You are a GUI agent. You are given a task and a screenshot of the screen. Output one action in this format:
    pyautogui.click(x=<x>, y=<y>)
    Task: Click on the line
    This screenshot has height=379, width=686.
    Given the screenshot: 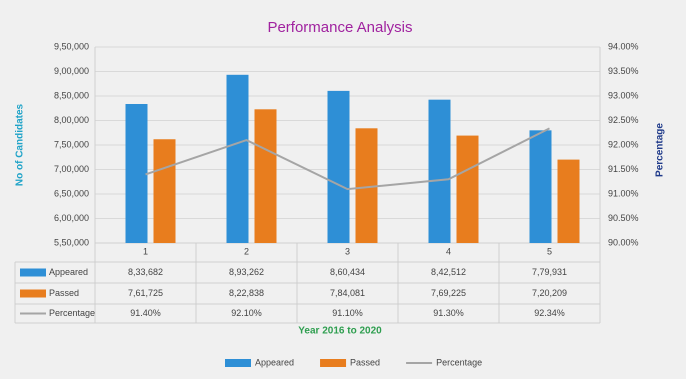 What is the action you would take?
    pyautogui.click(x=347, y=159)
    